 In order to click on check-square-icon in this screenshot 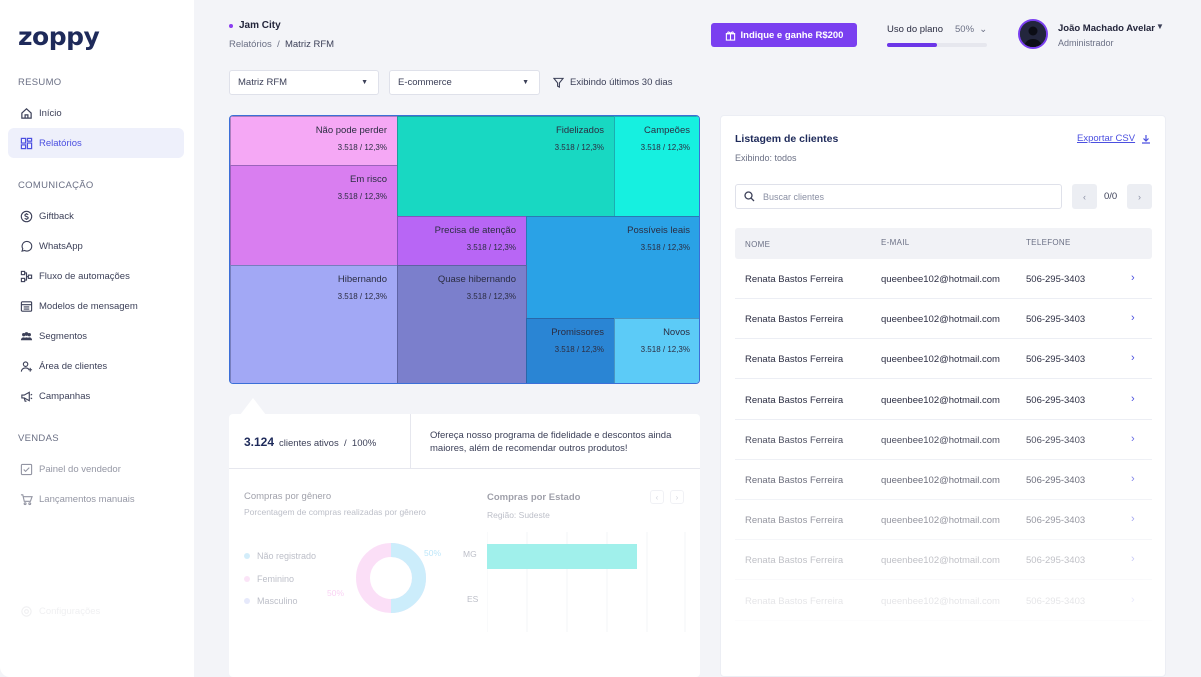, I will do `click(26, 469)`.